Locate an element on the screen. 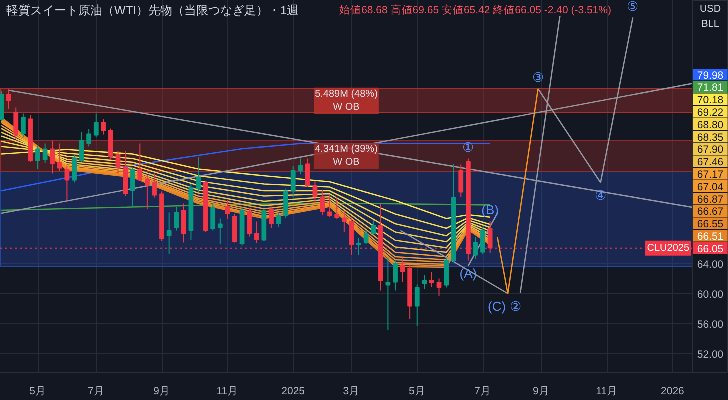 This screenshot has height=400, width=728. ref-line-label: CLU2025 is located at coordinates (668, 248).